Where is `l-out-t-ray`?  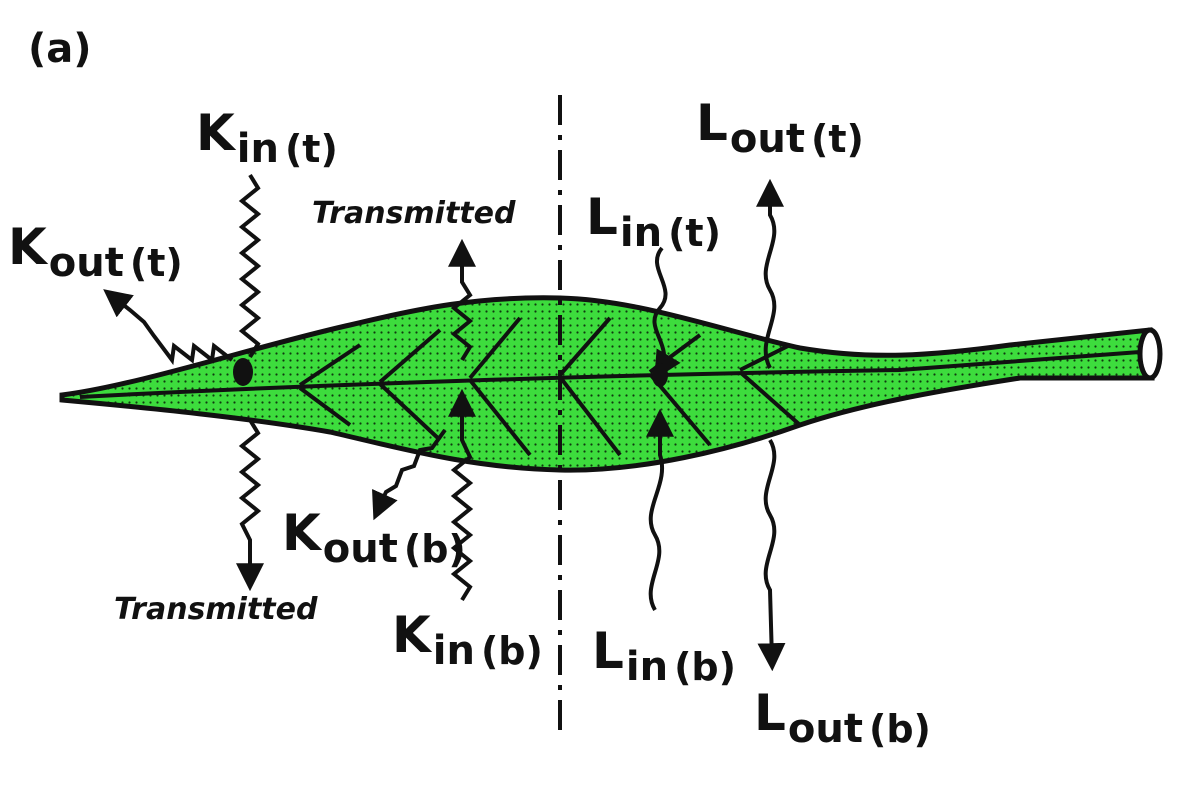
l-out-t-ray is located at coordinates (770, 273).